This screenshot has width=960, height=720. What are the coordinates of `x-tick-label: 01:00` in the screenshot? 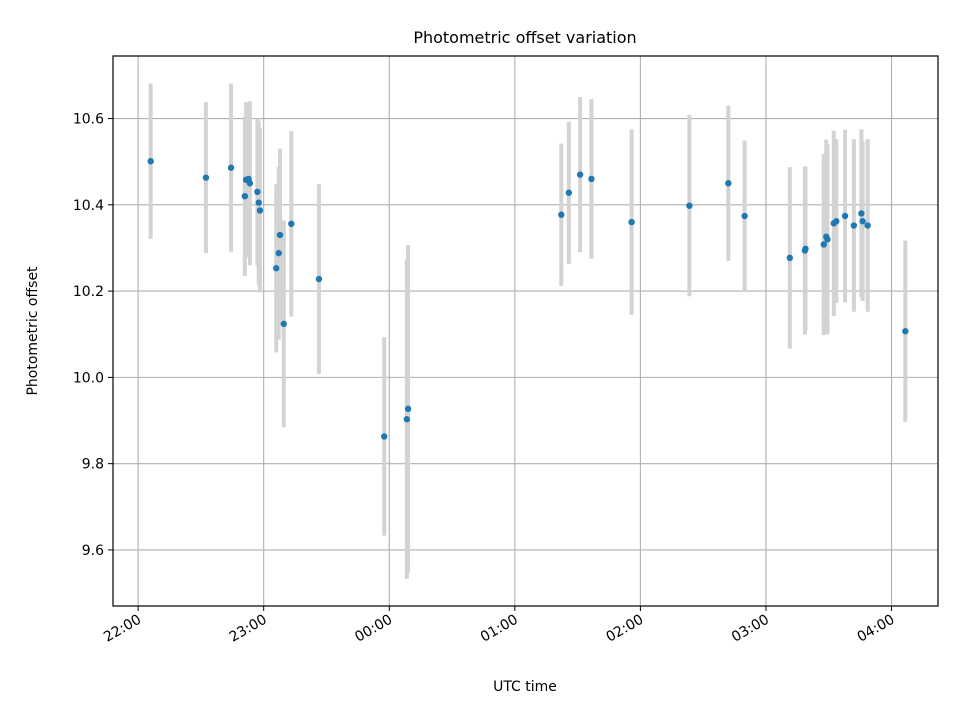 It's located at (499, 629).